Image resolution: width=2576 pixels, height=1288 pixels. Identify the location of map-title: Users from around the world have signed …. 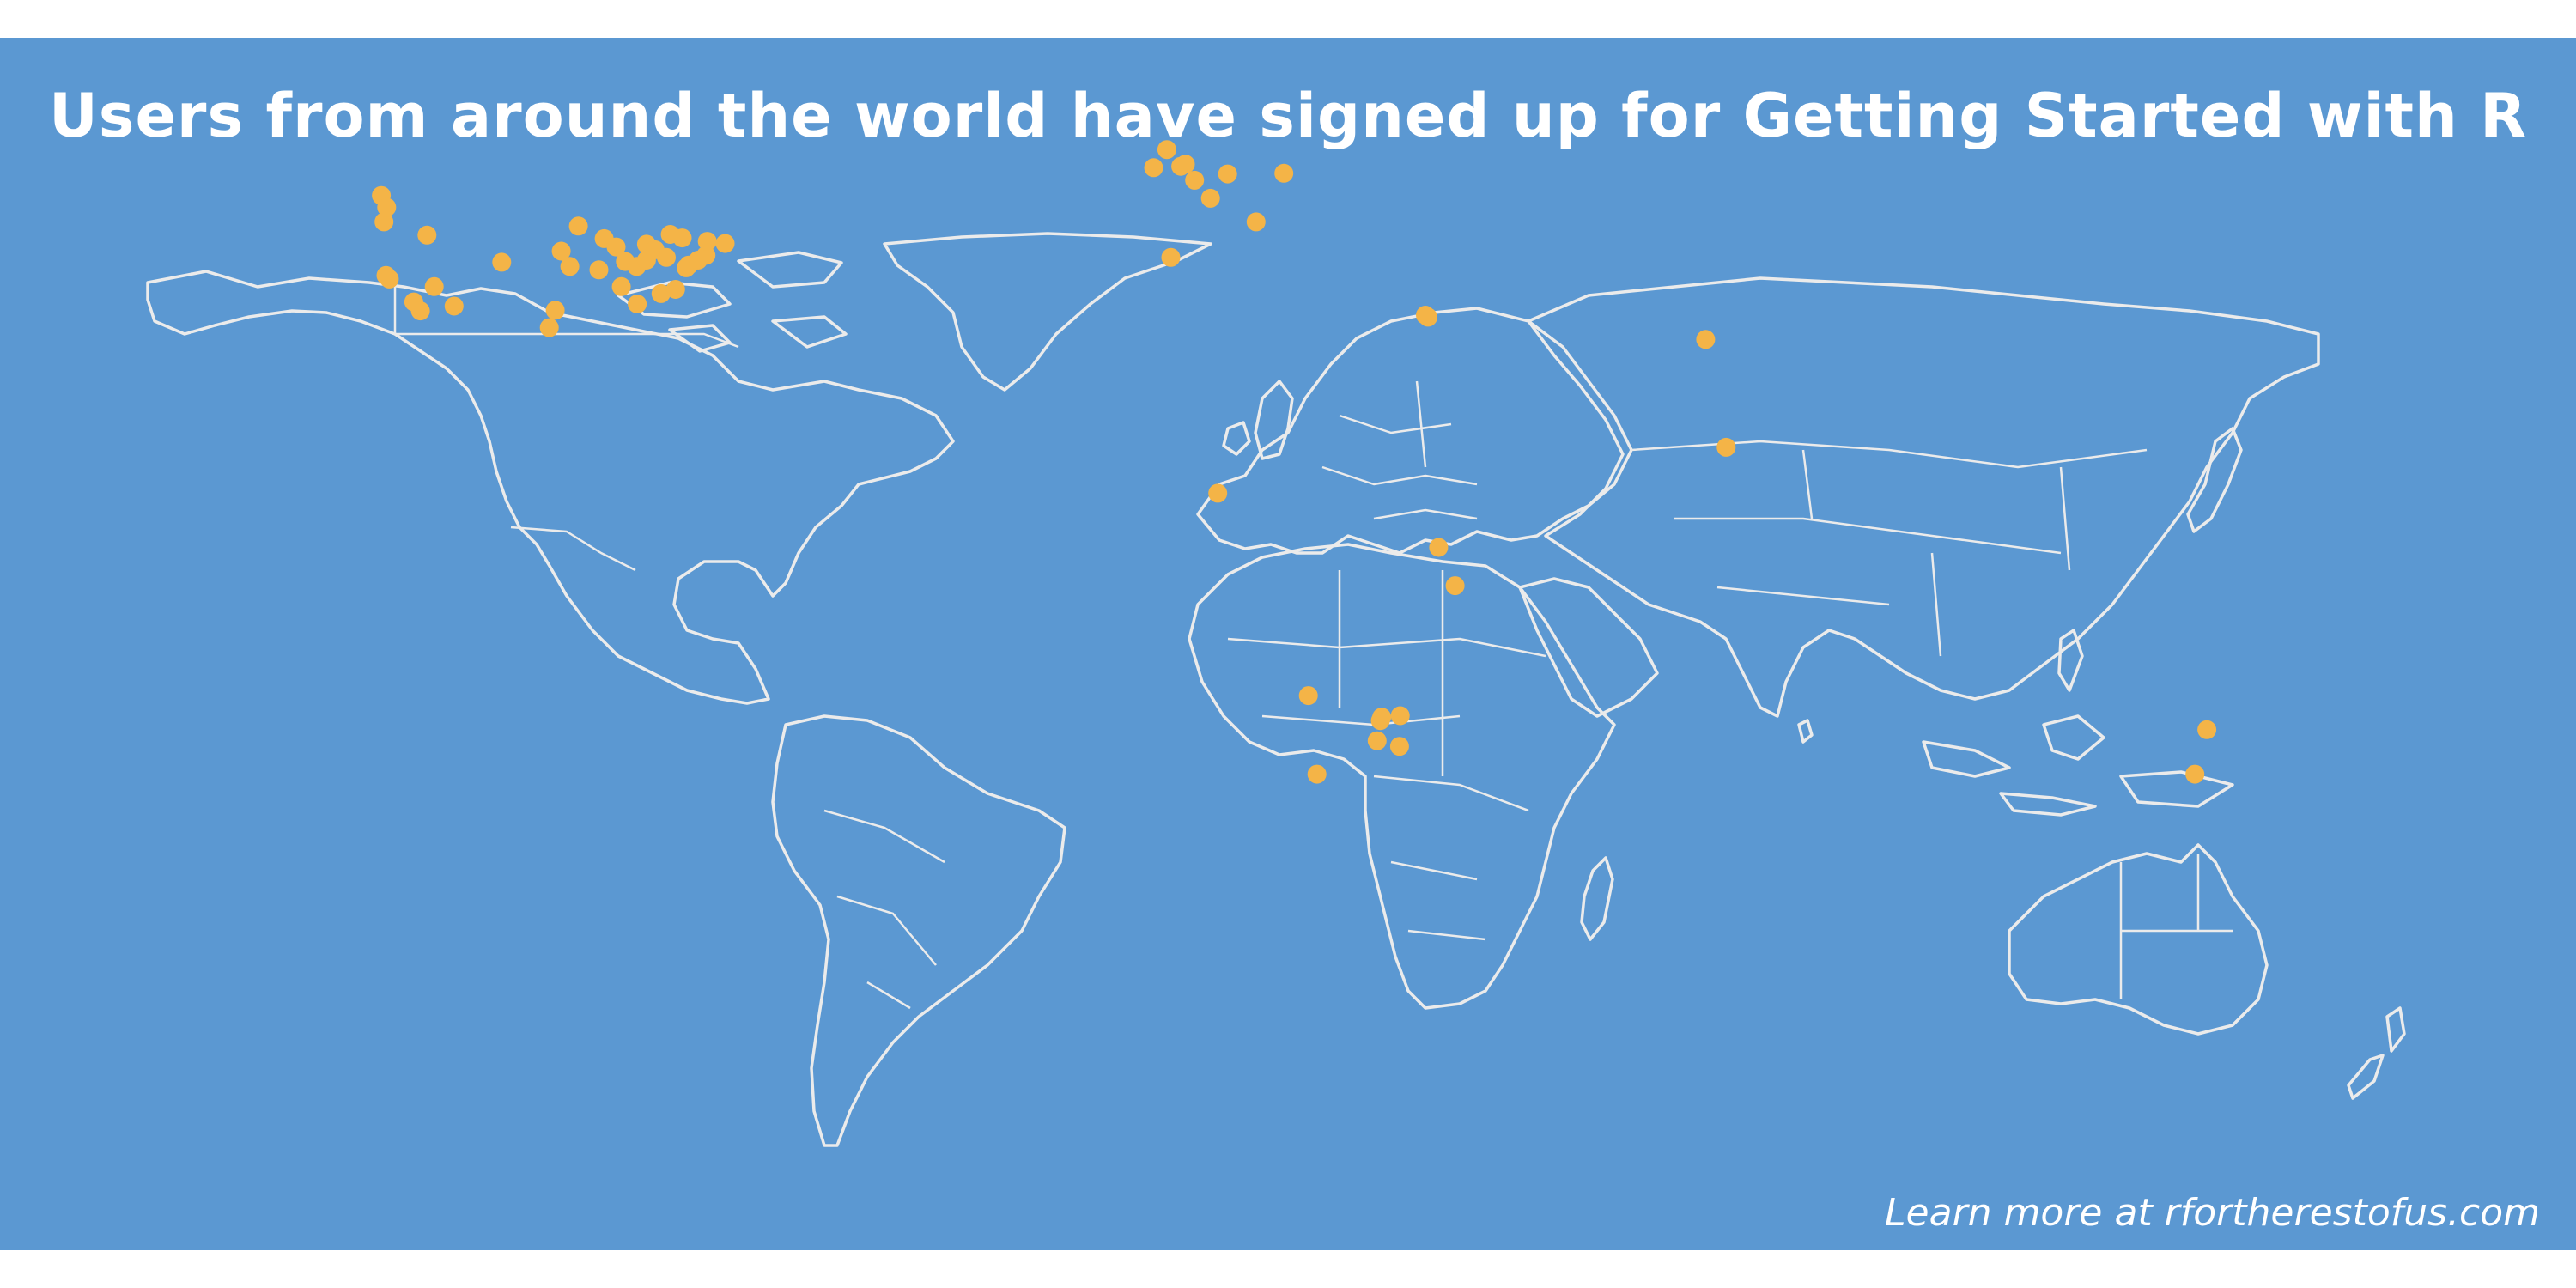
(1288, 116).